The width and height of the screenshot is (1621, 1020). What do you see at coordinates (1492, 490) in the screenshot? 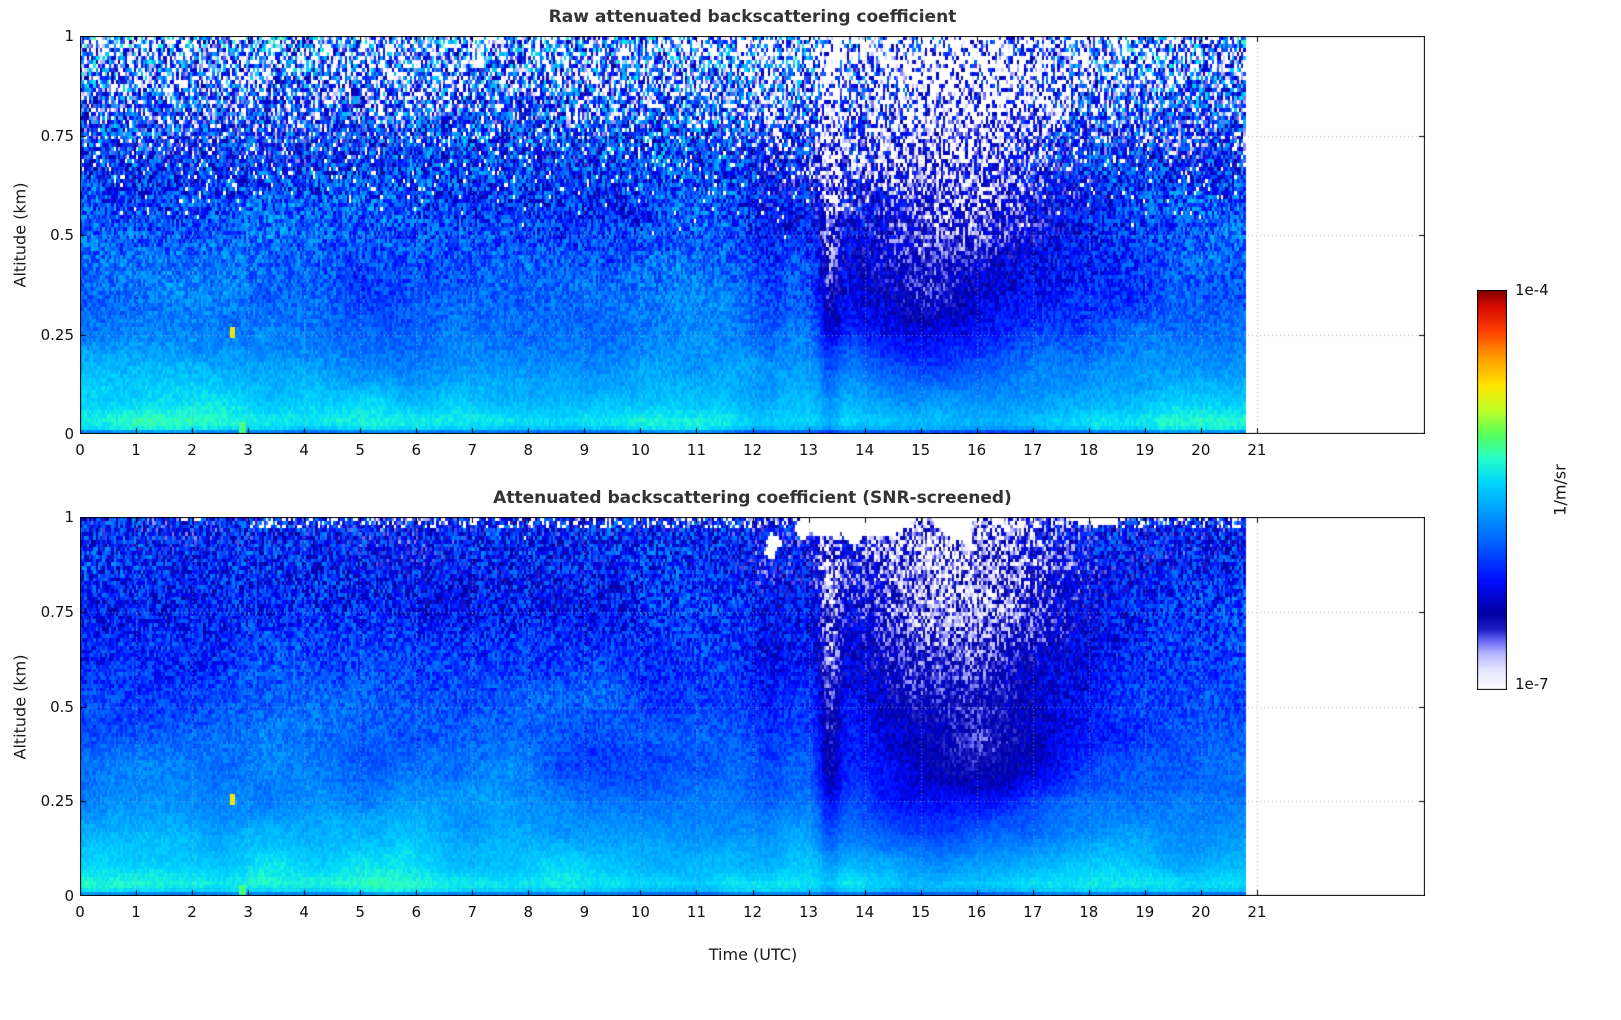
I see `colorbar` at bounding box center [1492, 490].